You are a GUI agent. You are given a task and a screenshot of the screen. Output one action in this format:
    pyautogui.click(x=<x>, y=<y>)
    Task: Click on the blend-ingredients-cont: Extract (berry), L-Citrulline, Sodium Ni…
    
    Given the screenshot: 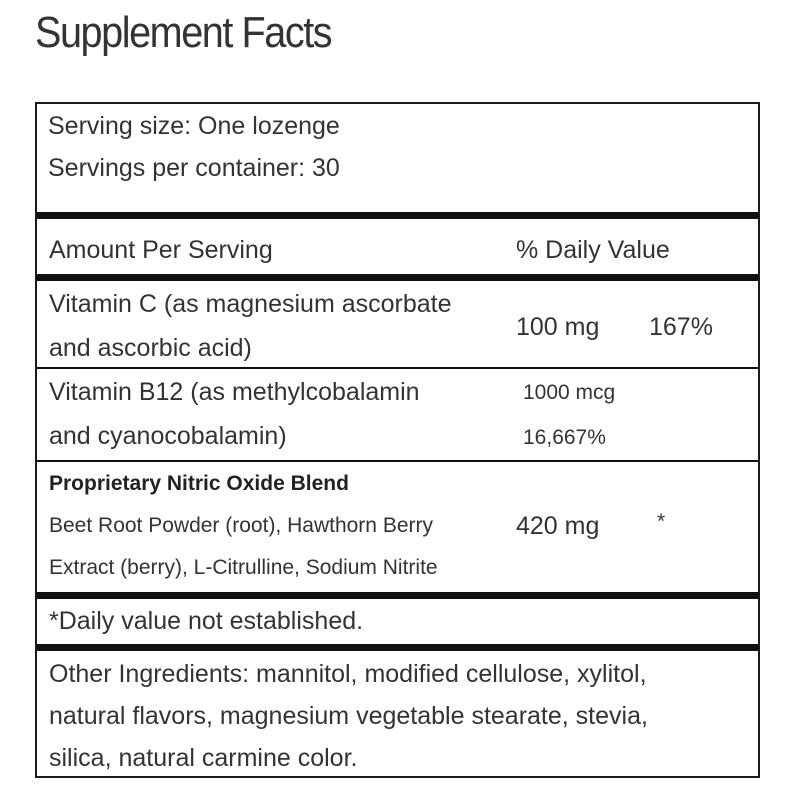 What is the action you would take?
    pyautogui.click(x=243, y=567)
    